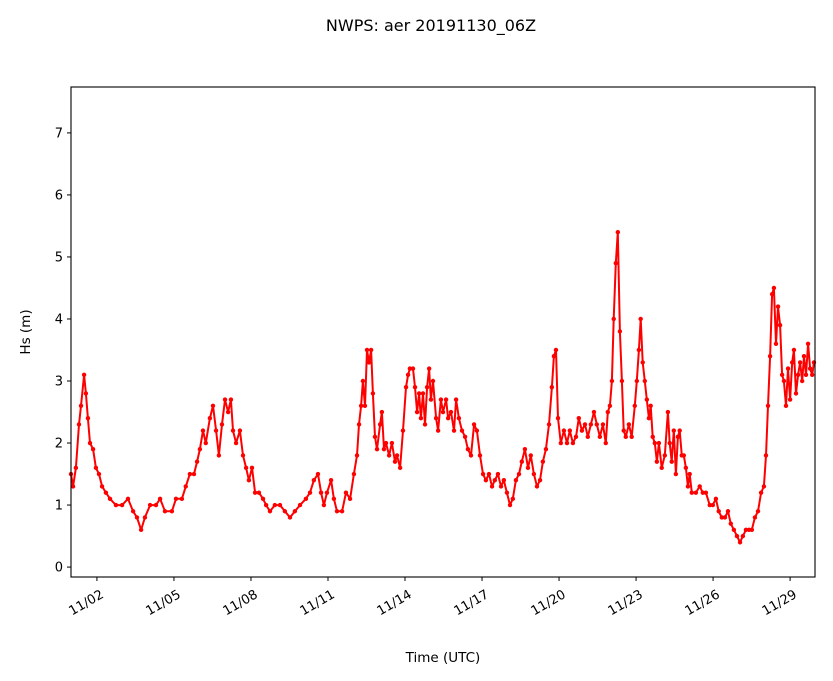  Describe the element at coordinates (395, 603) in the screenshot. I see `x-tick-label: 11/14` at that location.